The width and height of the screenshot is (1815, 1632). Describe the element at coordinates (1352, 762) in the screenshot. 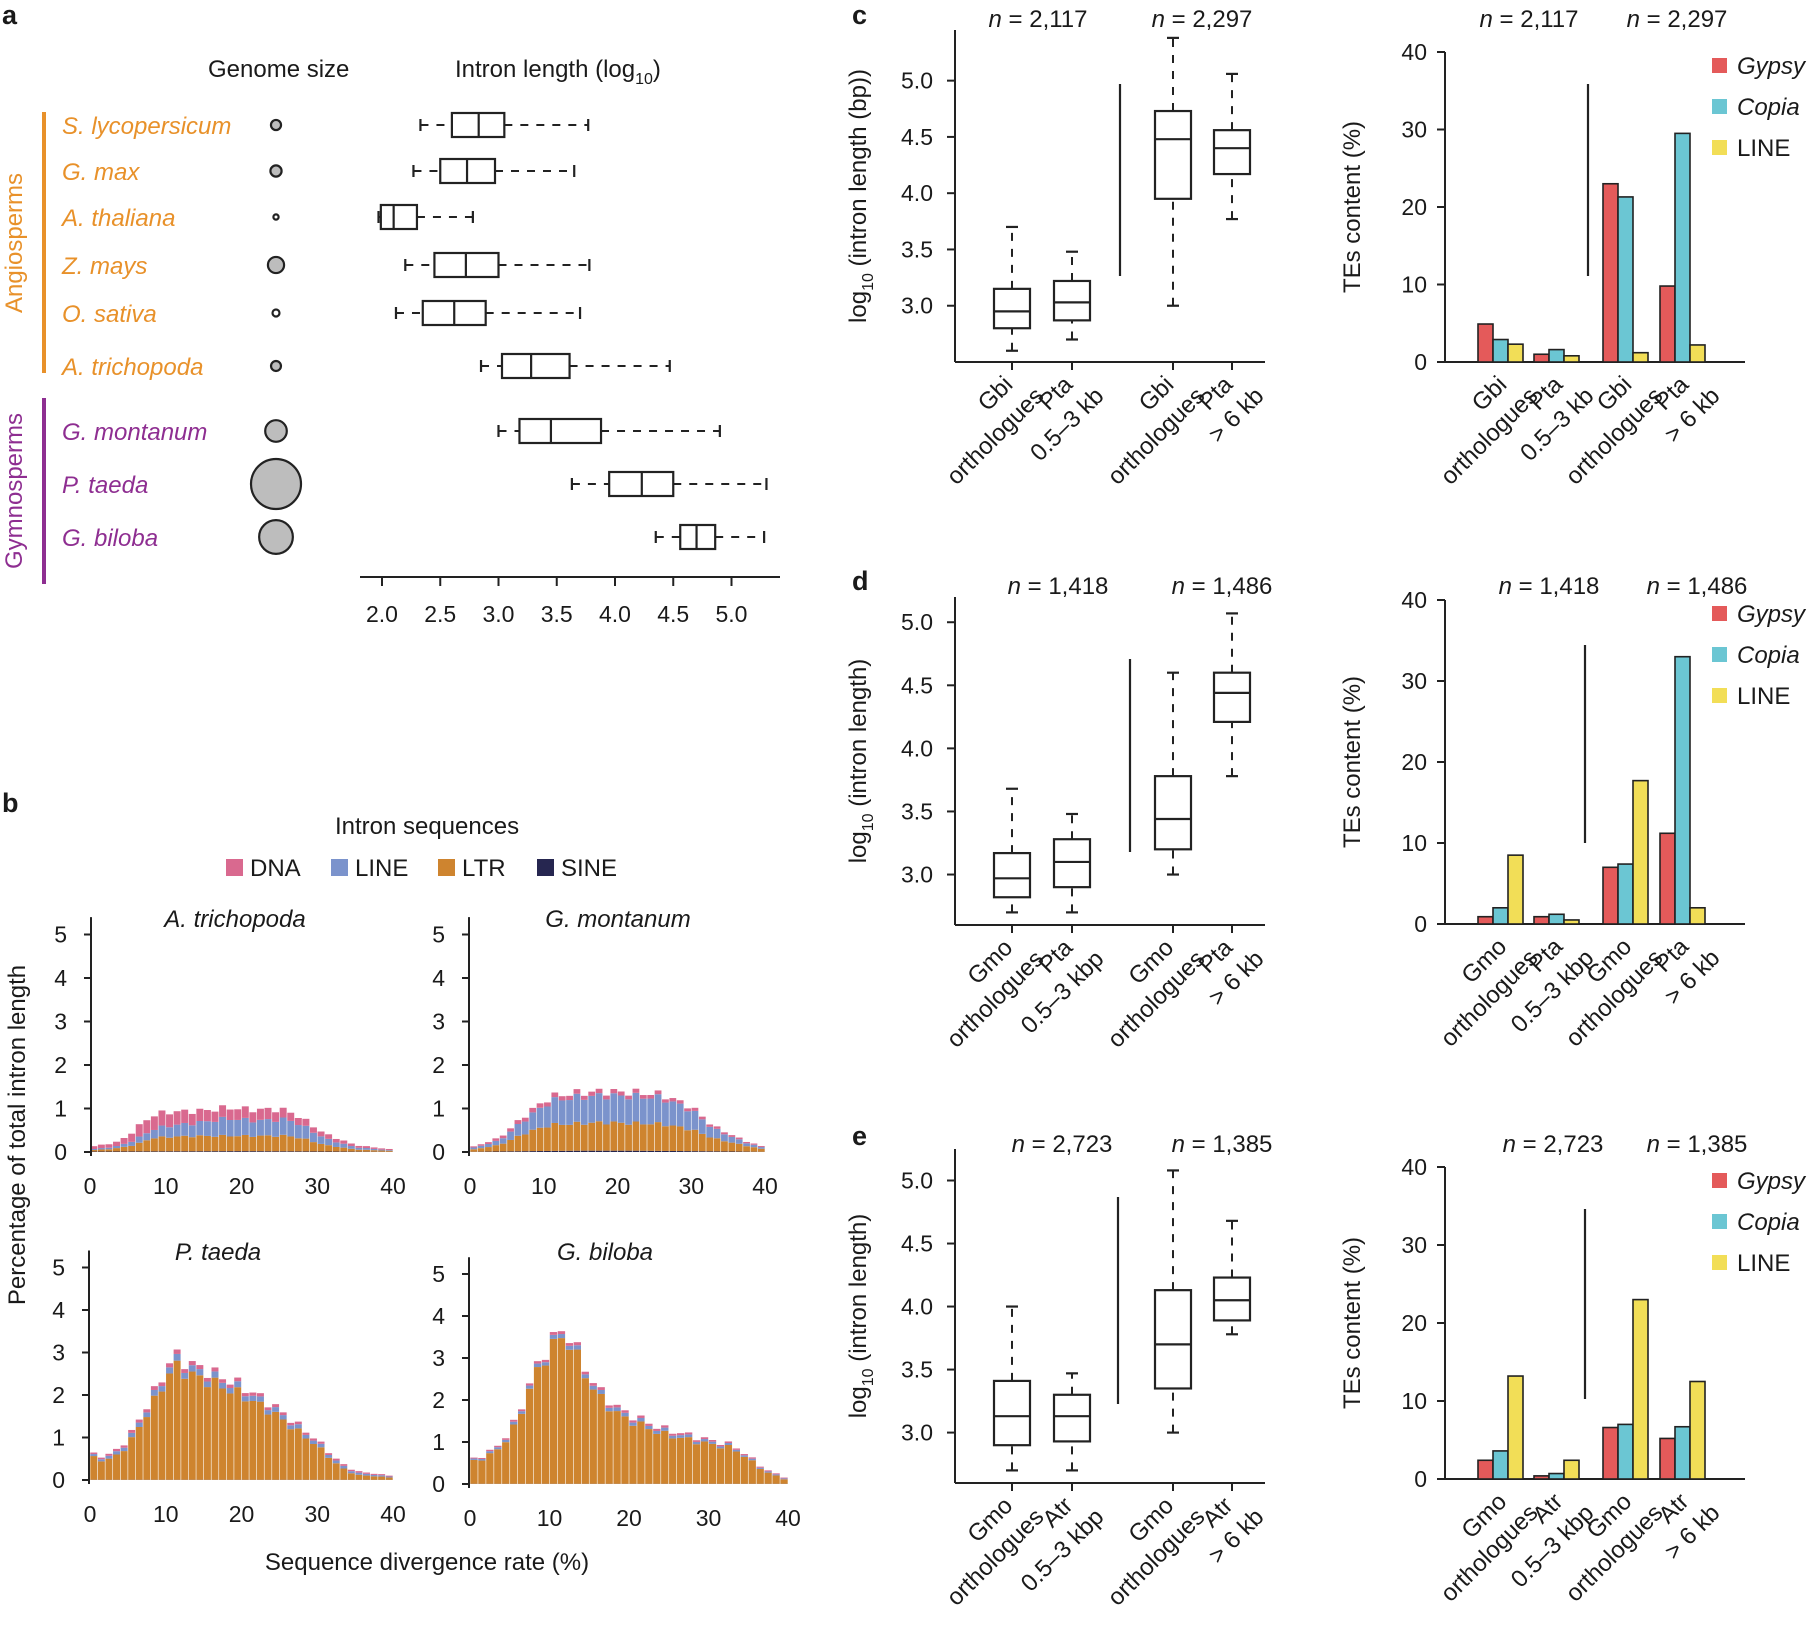

I see `bar-ylabel: TEs content (%)` at that location.